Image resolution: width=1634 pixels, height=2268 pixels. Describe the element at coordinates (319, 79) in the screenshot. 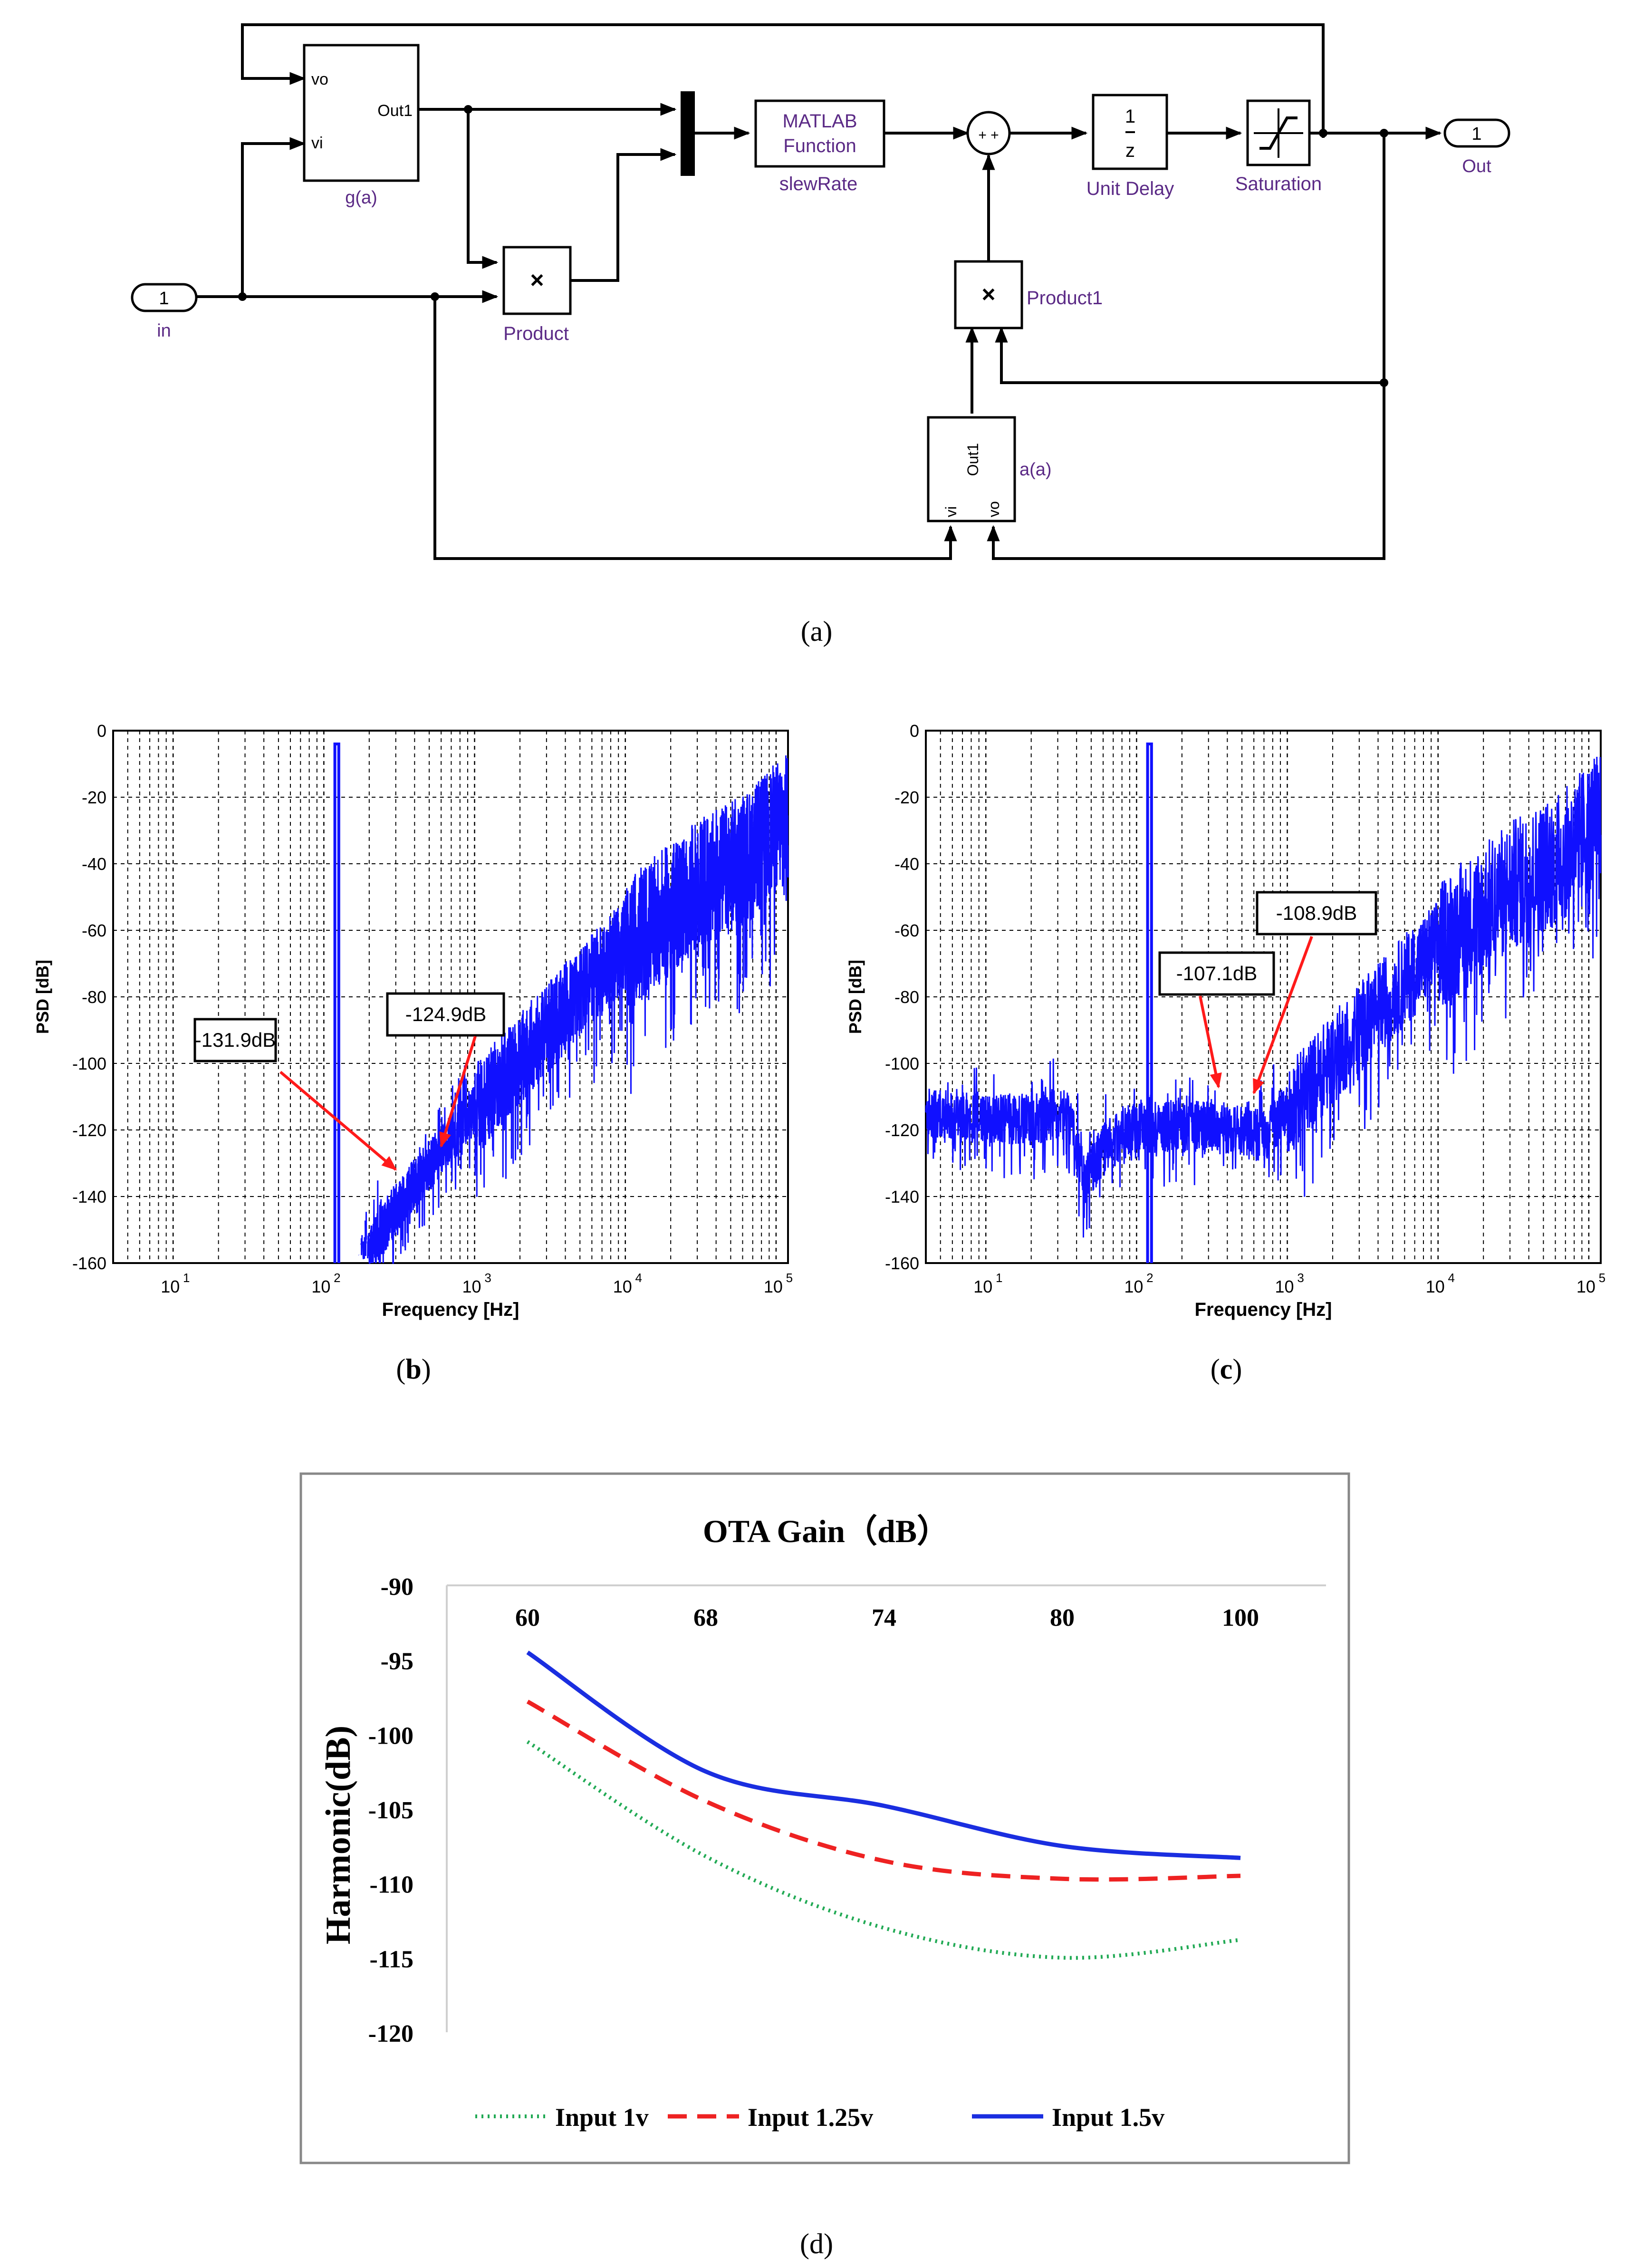

I see `g-block-vo-port: vo` at that location.